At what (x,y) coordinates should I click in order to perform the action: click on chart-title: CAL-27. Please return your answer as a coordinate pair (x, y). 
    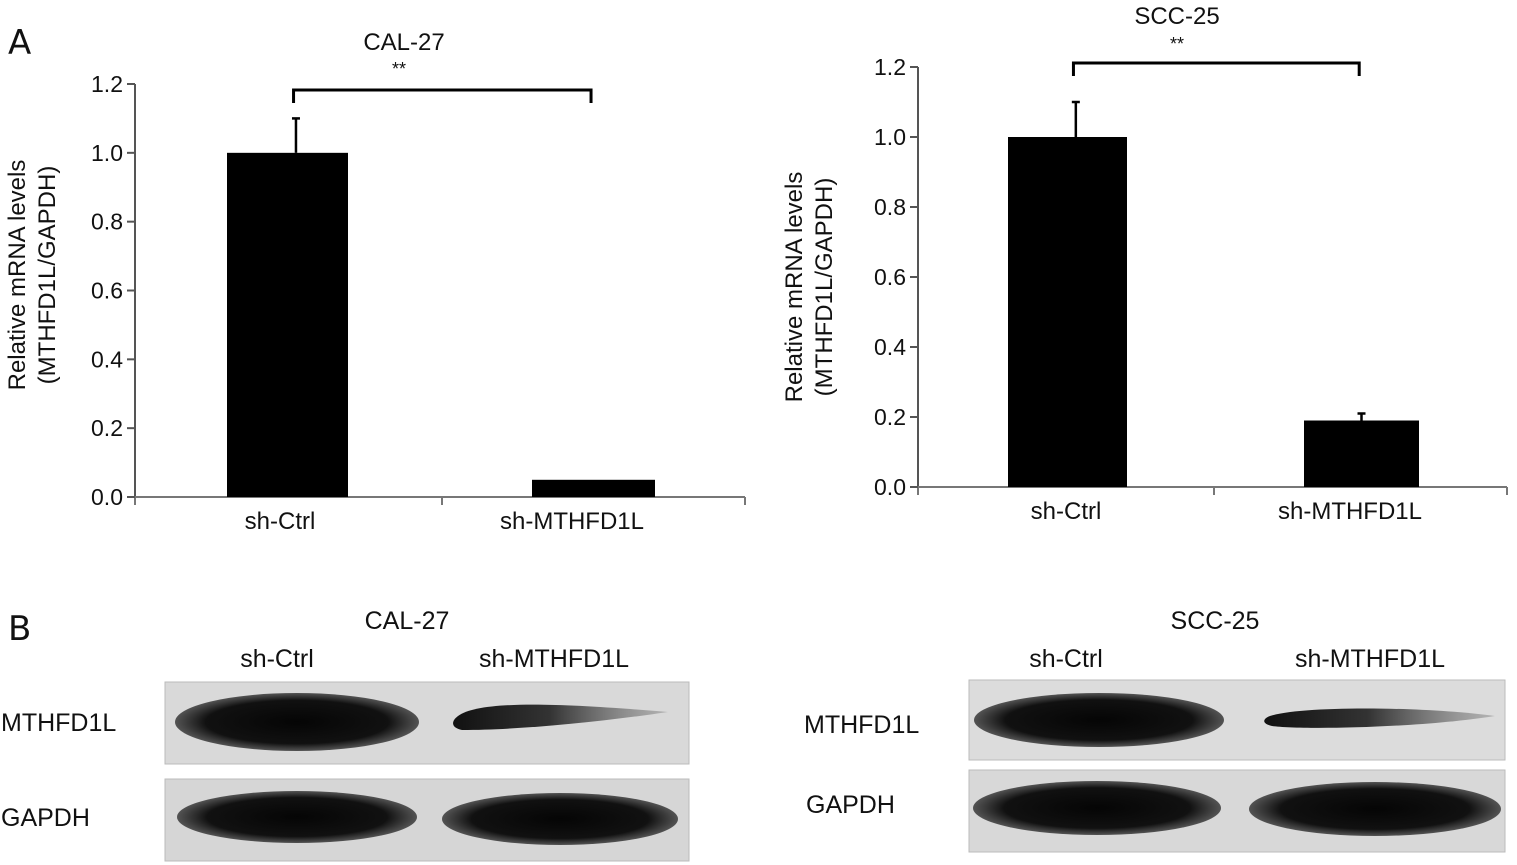
    Looking at the image, I should click on (403, 42).